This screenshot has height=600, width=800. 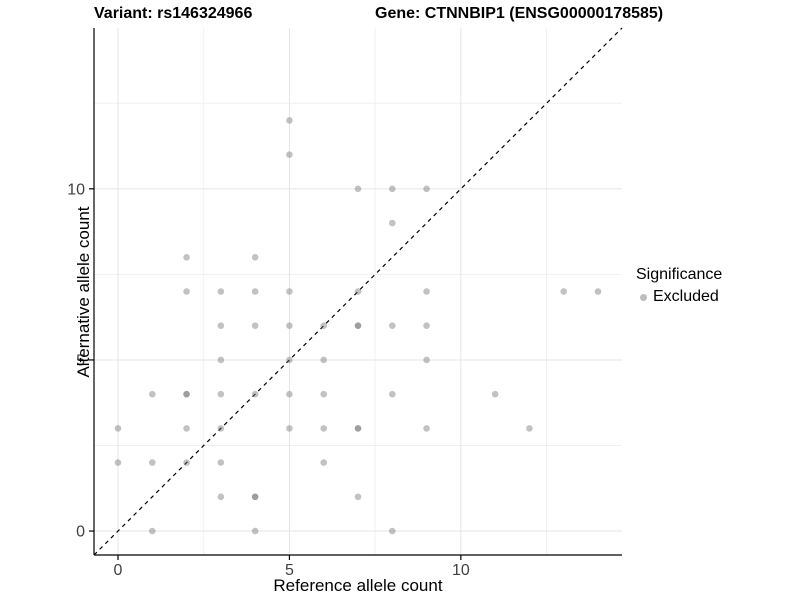 I want to click on y-tick-label: 5, so click(x=80, y=360).